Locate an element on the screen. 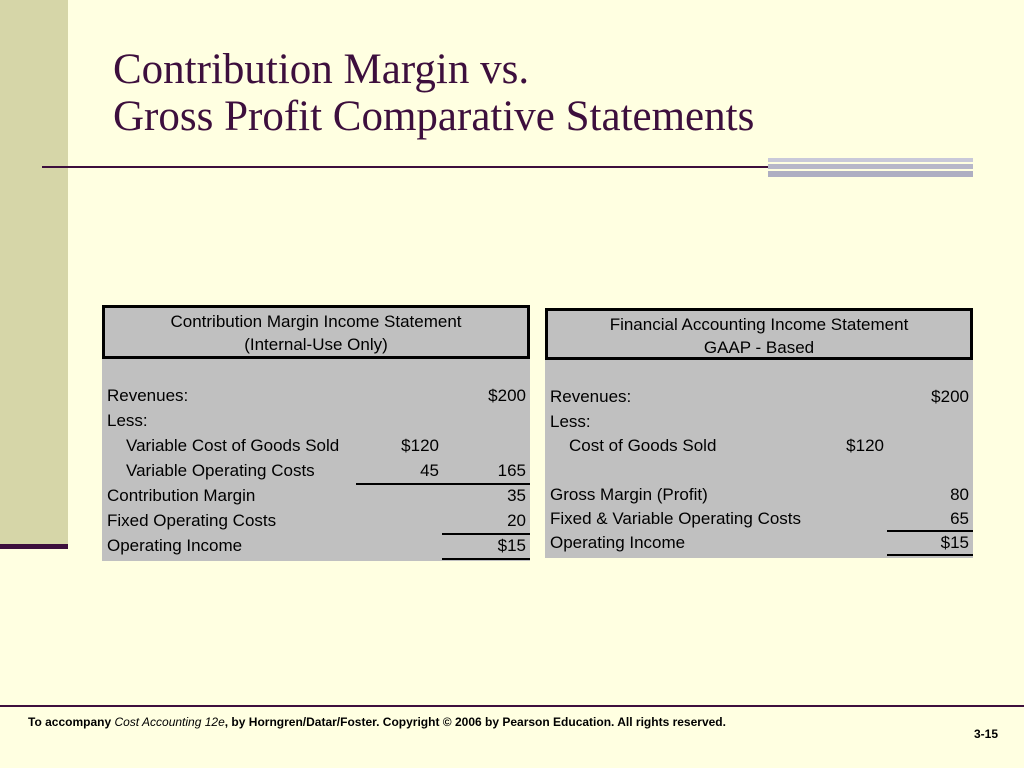 The height and width of the screenshot is (768, 1024). row-label: Gross Margin (Profit) is located at coordinates (629, 494).